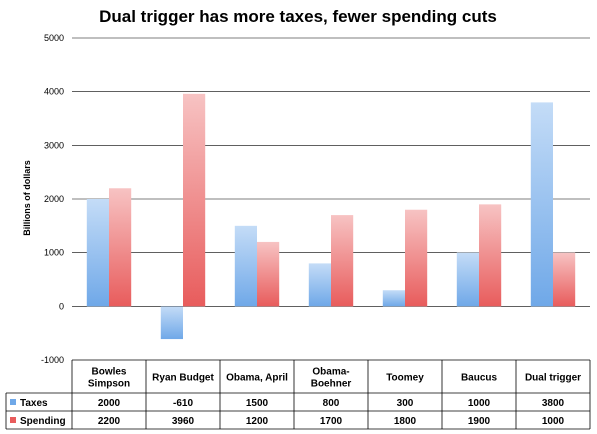 The width and height of the screenshot is (597, 434). What do you see at coordinates (405, 421) in the screenshot?
I see `table-value: 1800` at bounding box center [405, 421].